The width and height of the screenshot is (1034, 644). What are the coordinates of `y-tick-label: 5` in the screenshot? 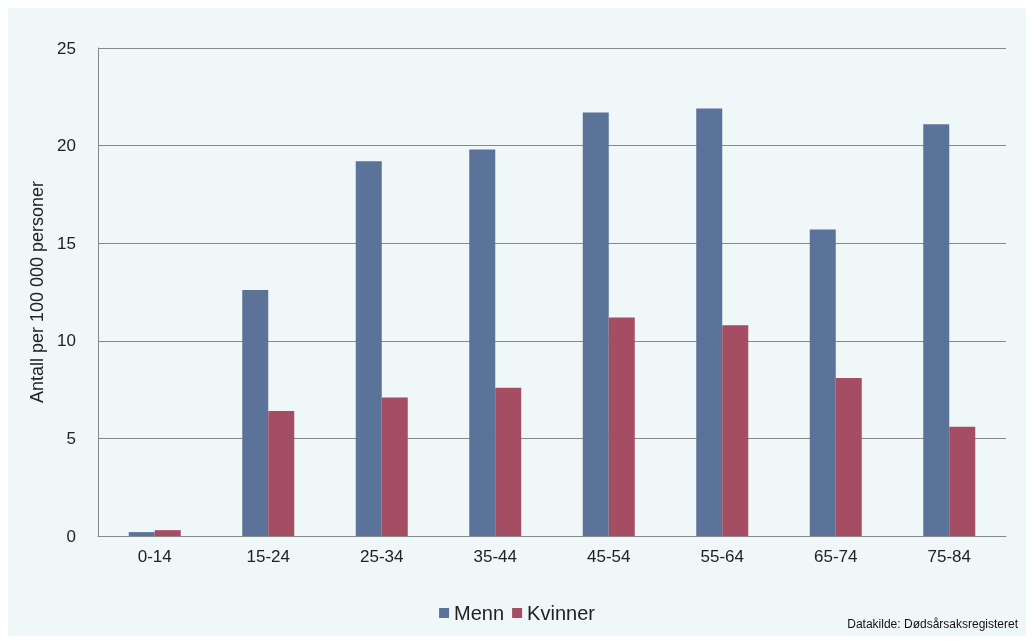 It's located at (71, 438).